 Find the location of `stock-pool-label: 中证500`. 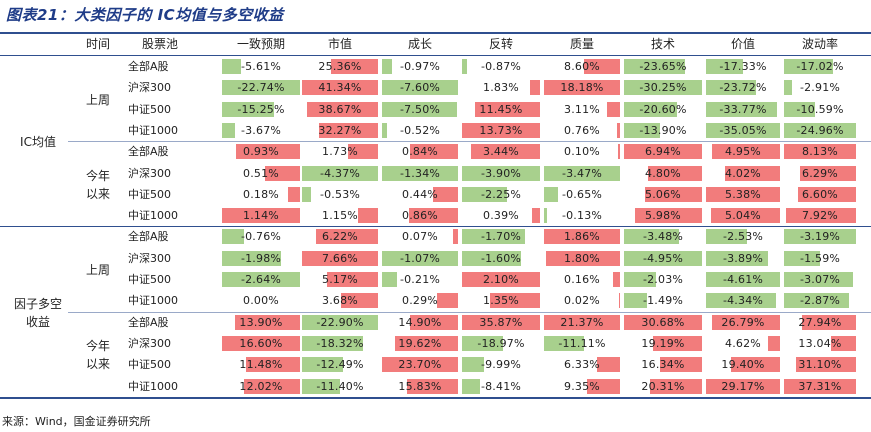

stock-pool-label: 中证500 is located at coordinates (149, 109).